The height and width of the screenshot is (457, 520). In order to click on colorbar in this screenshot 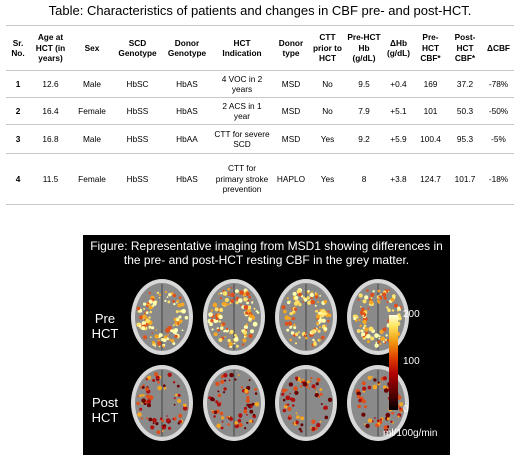, I will do `click(393, 362)`.